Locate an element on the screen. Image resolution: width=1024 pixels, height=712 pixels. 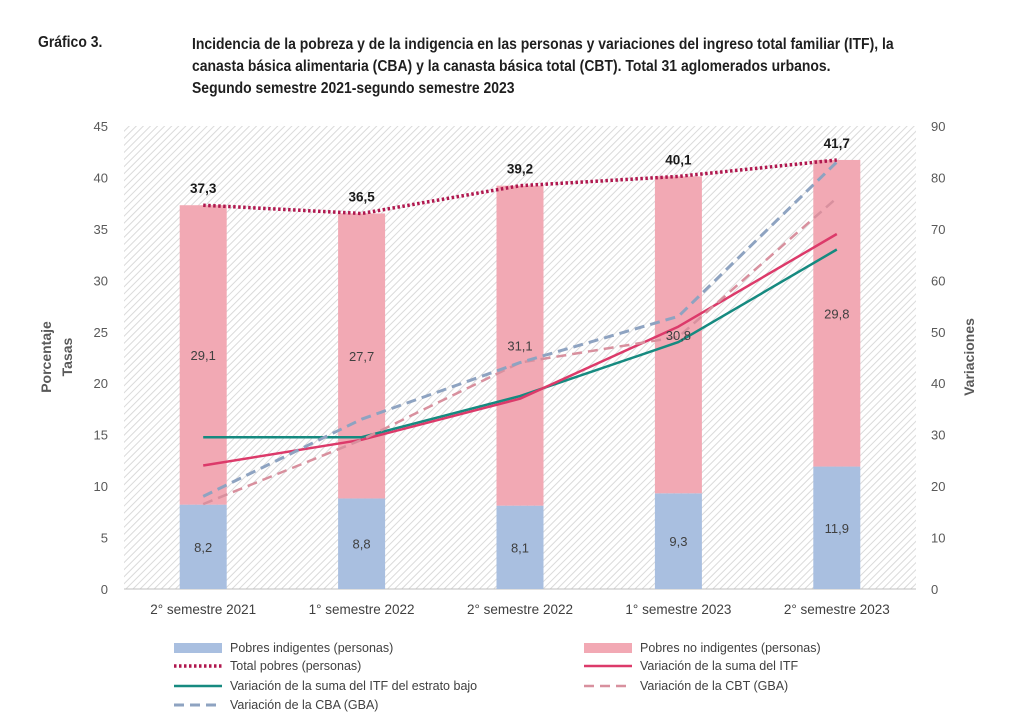
data-label-total-pobres: 39,2 is located at coordinates (520, 169).